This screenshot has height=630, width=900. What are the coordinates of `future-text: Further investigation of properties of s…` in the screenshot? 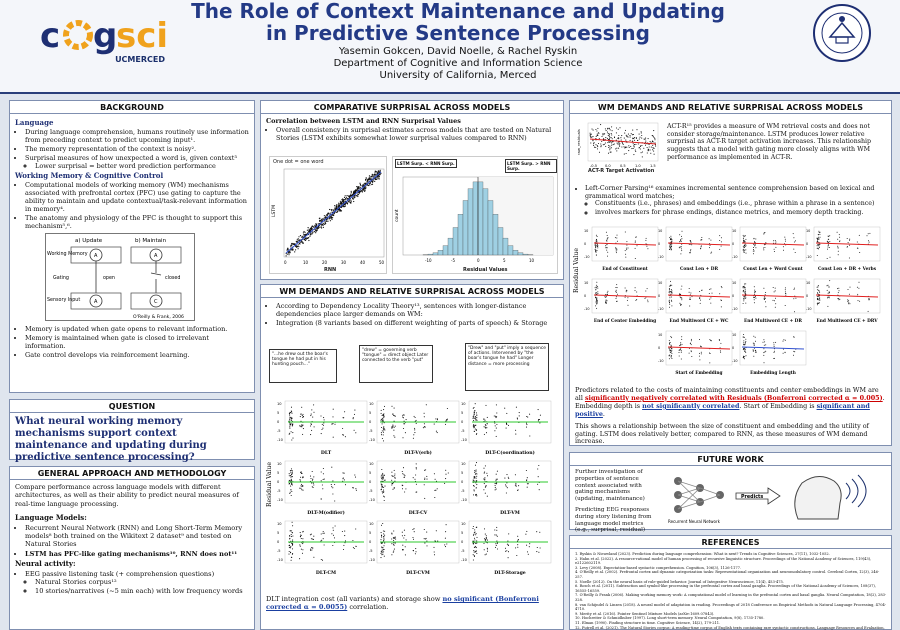 It's located at (614, 502).